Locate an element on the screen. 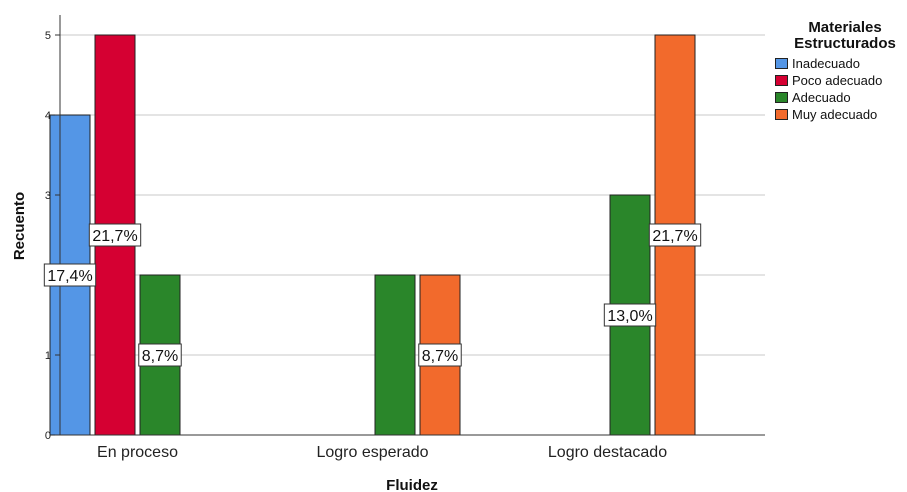  y-tick-label: 4 is located at coordinates (48, 116).